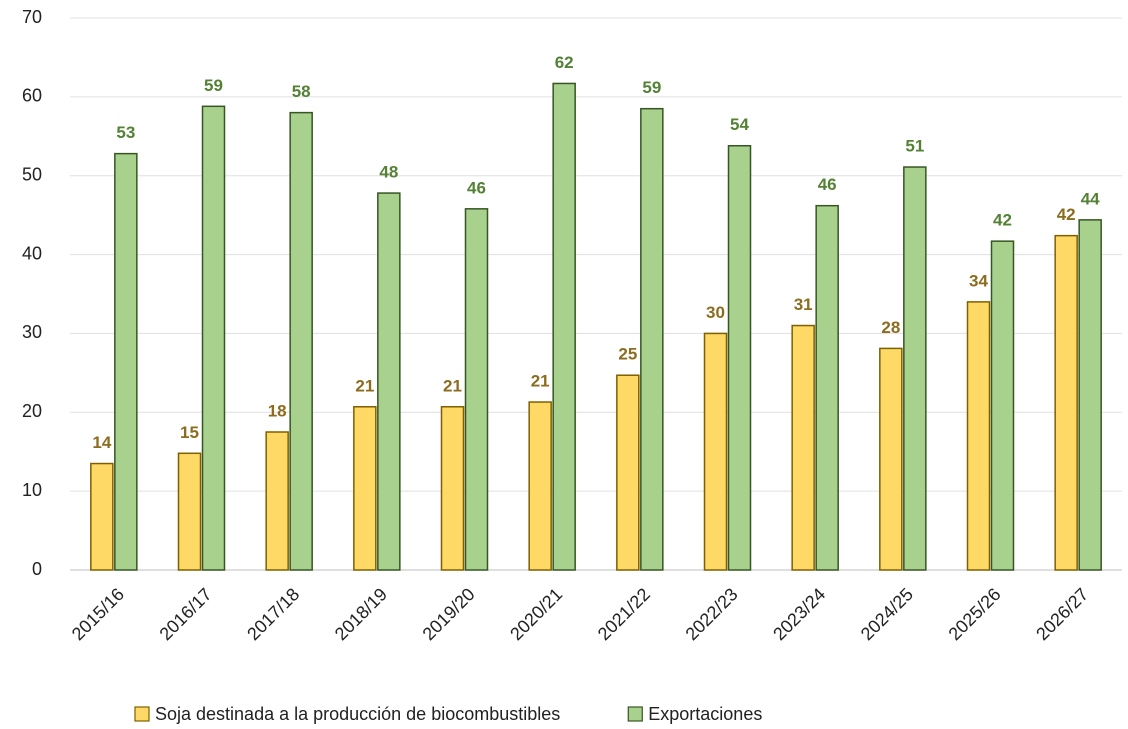 The width and height of the screenshot is (1128, 729). I want to click on data-label: 18, so click(277, 410).